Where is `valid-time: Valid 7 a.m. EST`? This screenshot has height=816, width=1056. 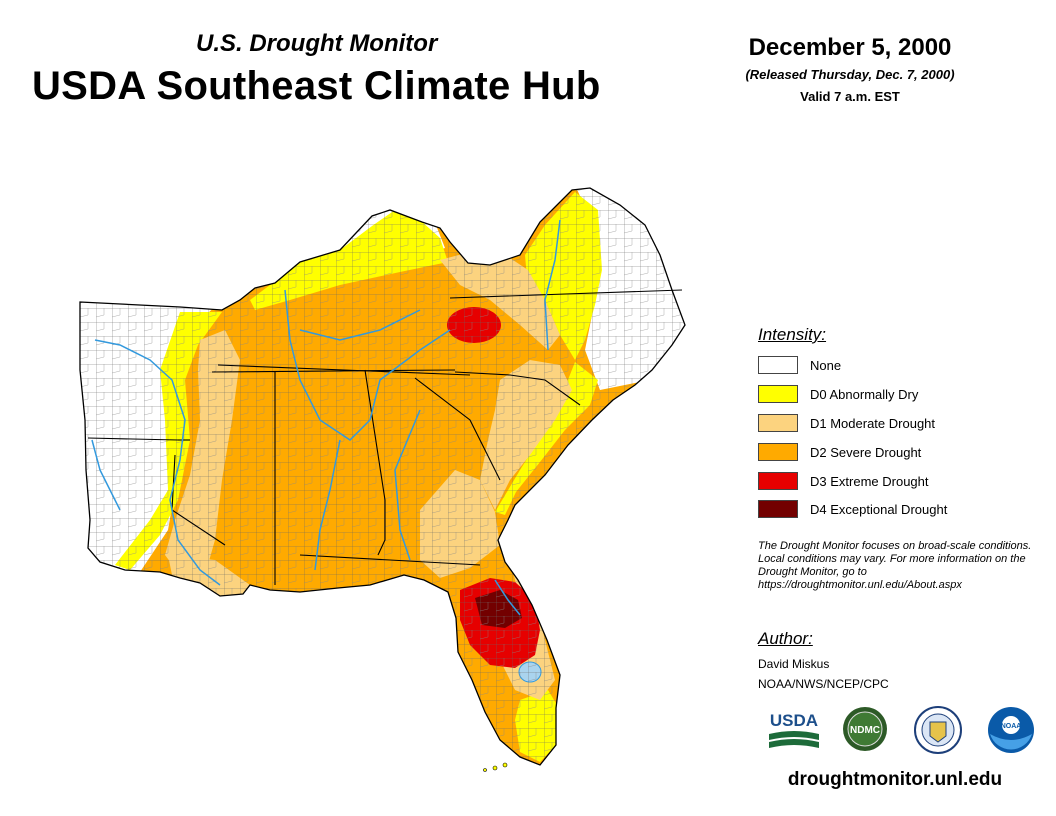 valid-time: Valid 7 a.m. EST is located at coordinates (850, 96).